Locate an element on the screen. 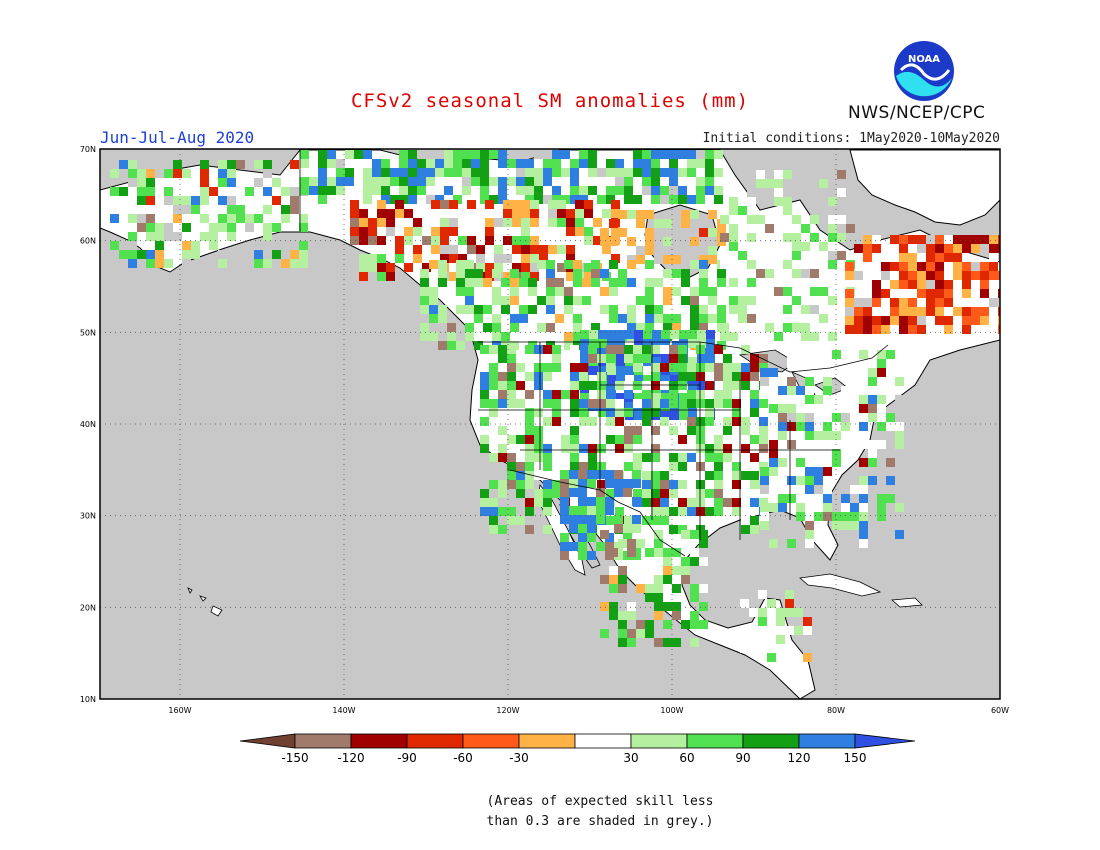 This screenshot has height=850, width=1100. legend-arrow-right is located at coordinates (885, 741).